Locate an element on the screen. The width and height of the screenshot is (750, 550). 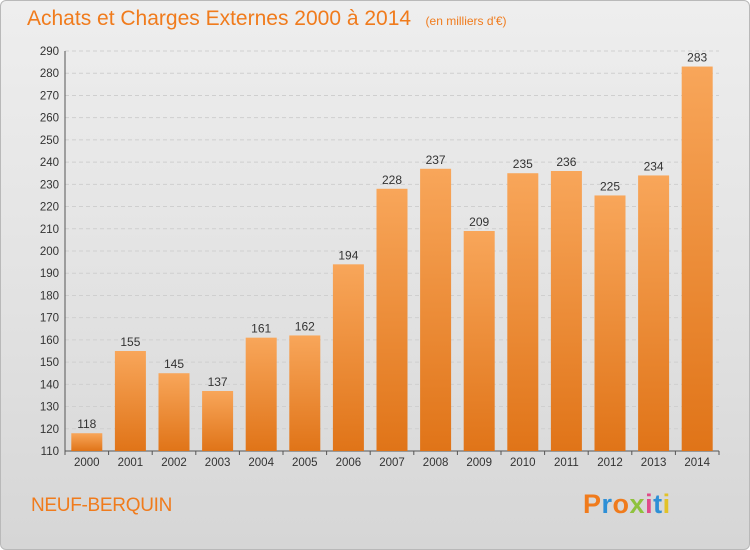
bar-2002 is located at coordinates (174, 412).